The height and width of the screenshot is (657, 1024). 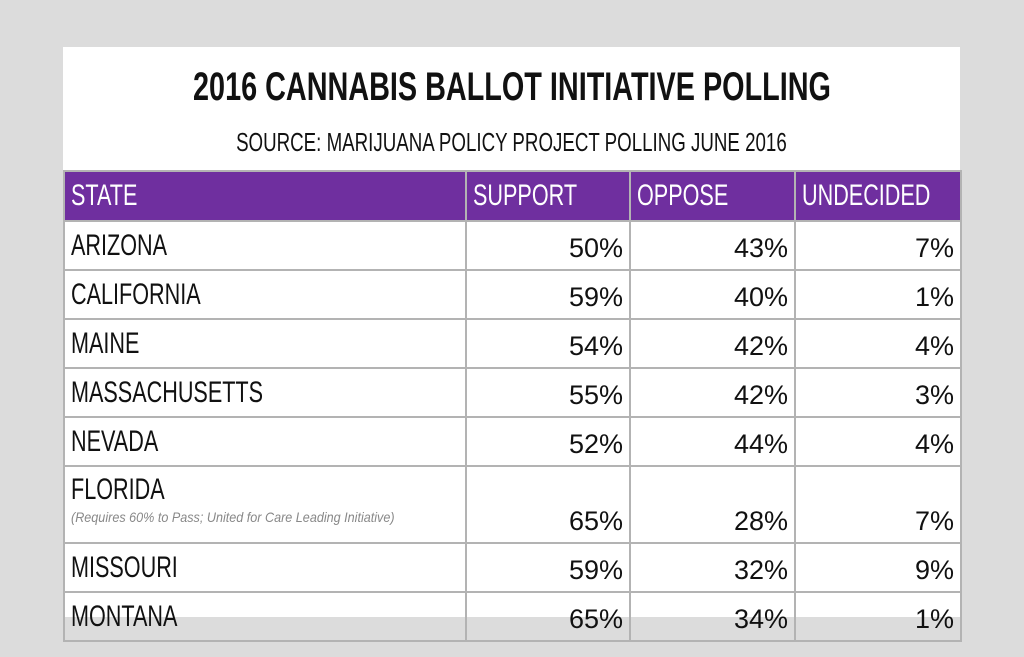 I want to click on table-row: MISSOURI 59% 32% 9%, so click(x=512, y=567).